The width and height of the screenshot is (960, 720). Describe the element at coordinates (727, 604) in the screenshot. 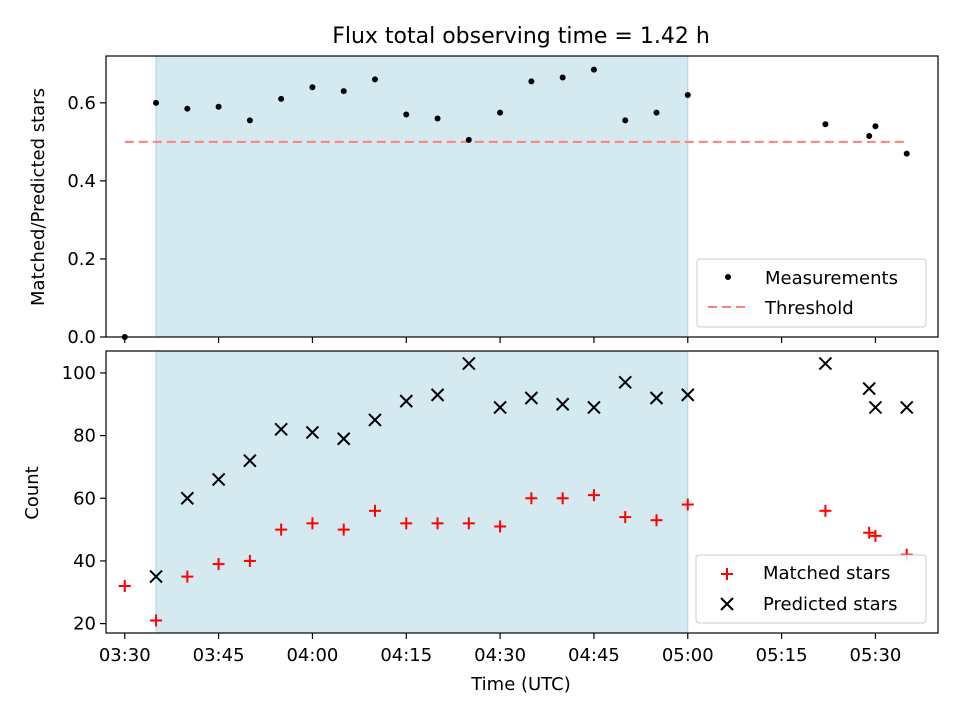

I see `legend-predicted-marker` at that location.